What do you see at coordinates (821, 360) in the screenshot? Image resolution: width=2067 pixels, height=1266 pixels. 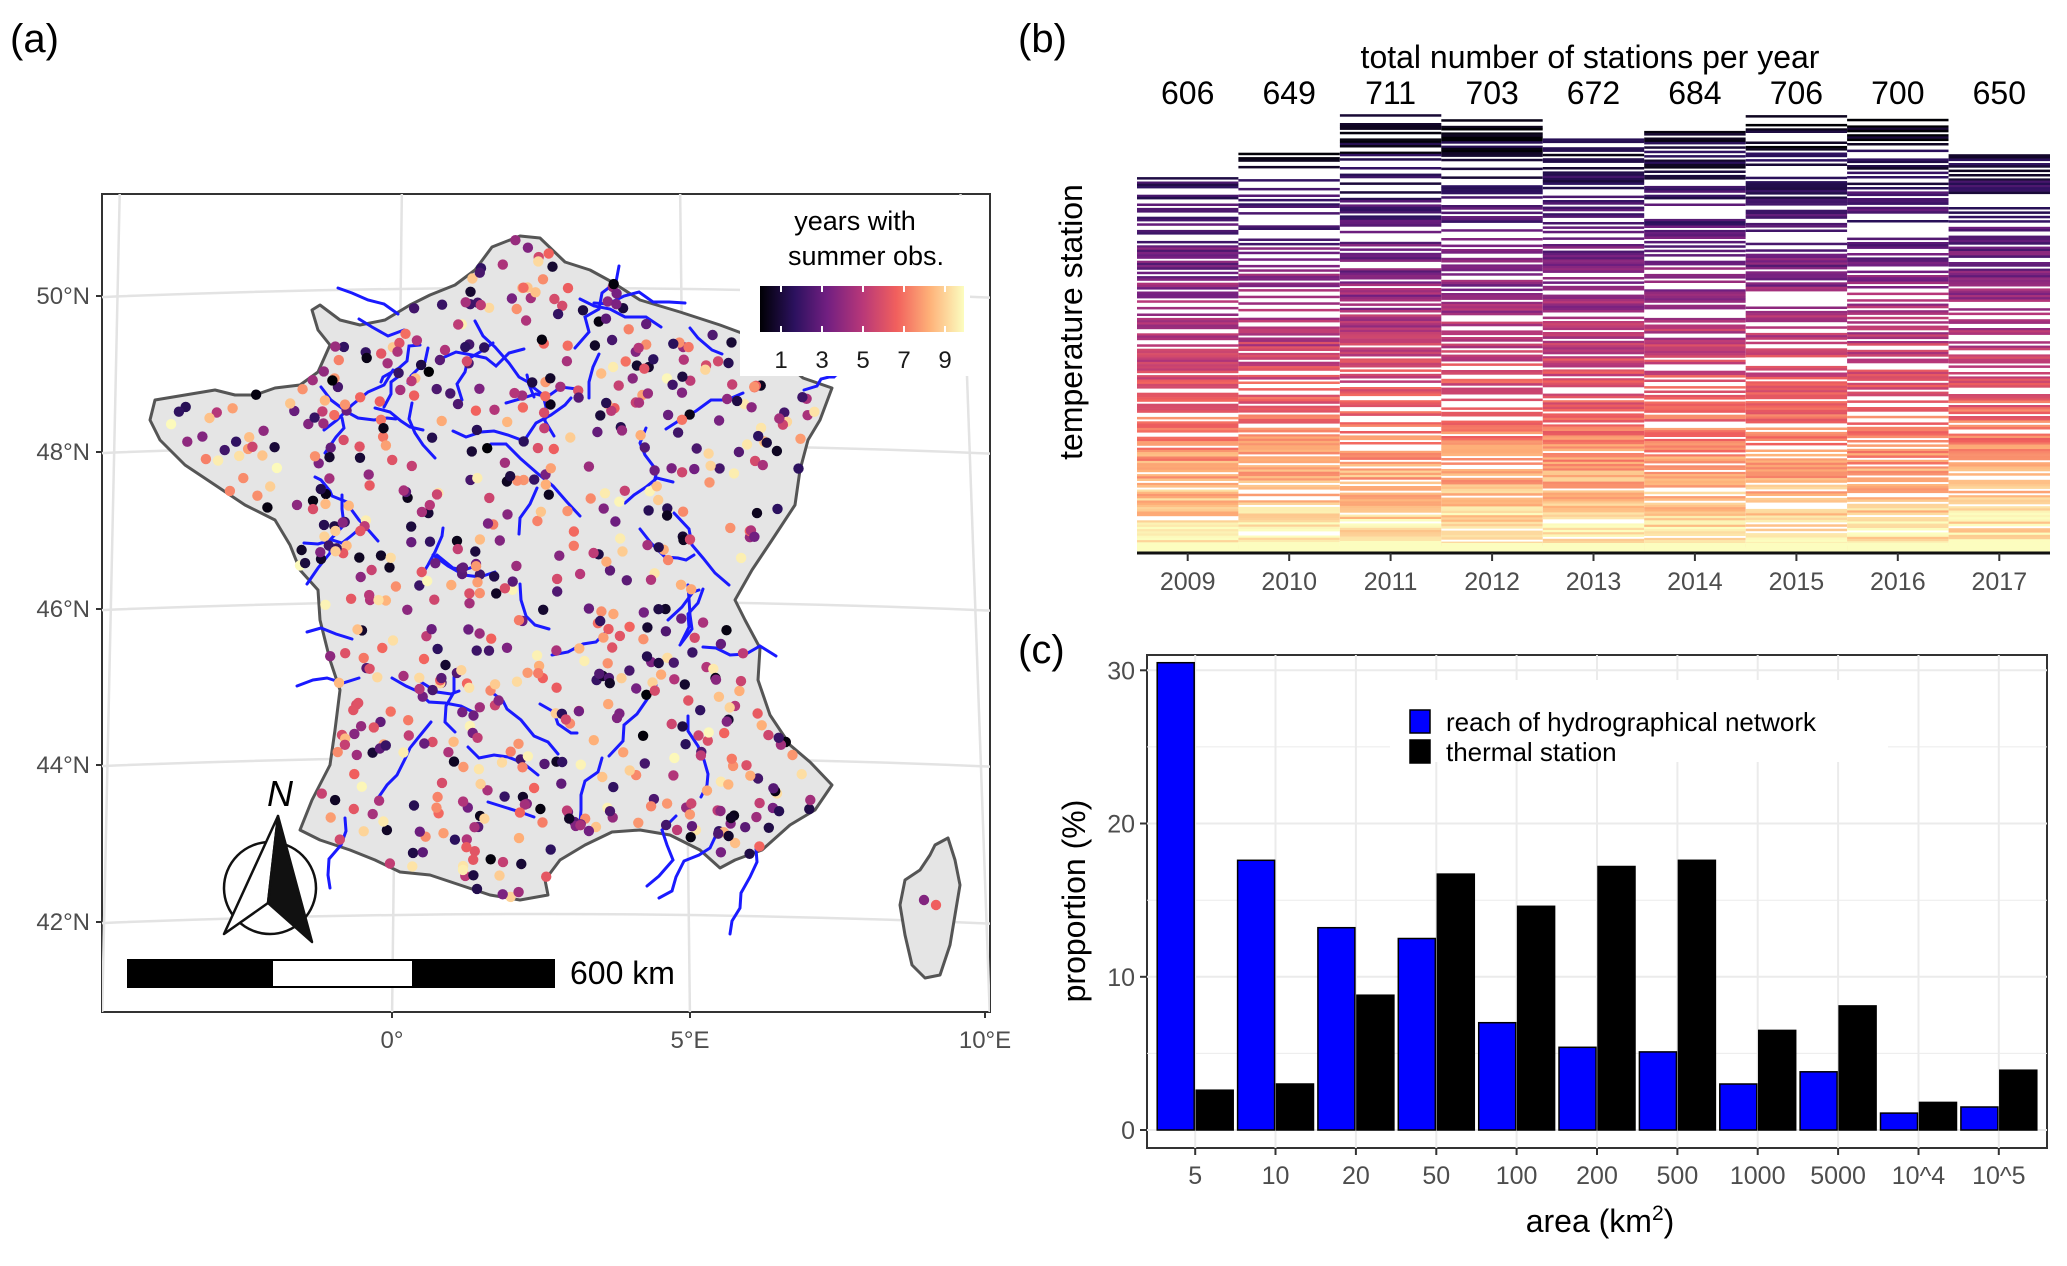 I see `legend-tick-3: 3` at bounding box center [821, 360].